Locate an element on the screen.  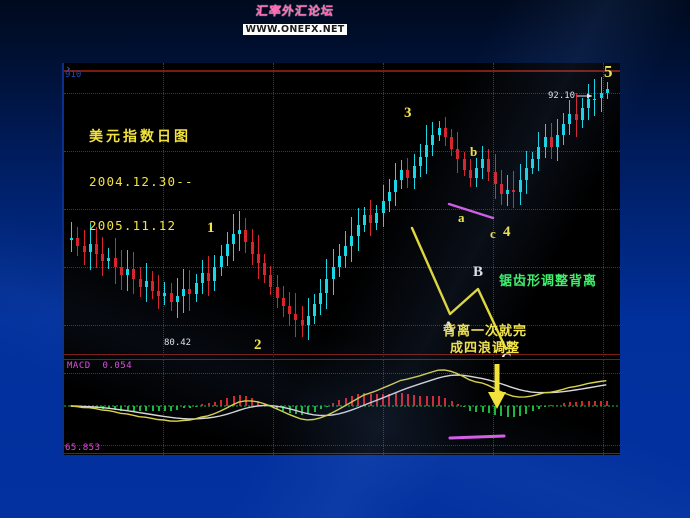
macd-label: MACD is located at coordinates (79, 366).